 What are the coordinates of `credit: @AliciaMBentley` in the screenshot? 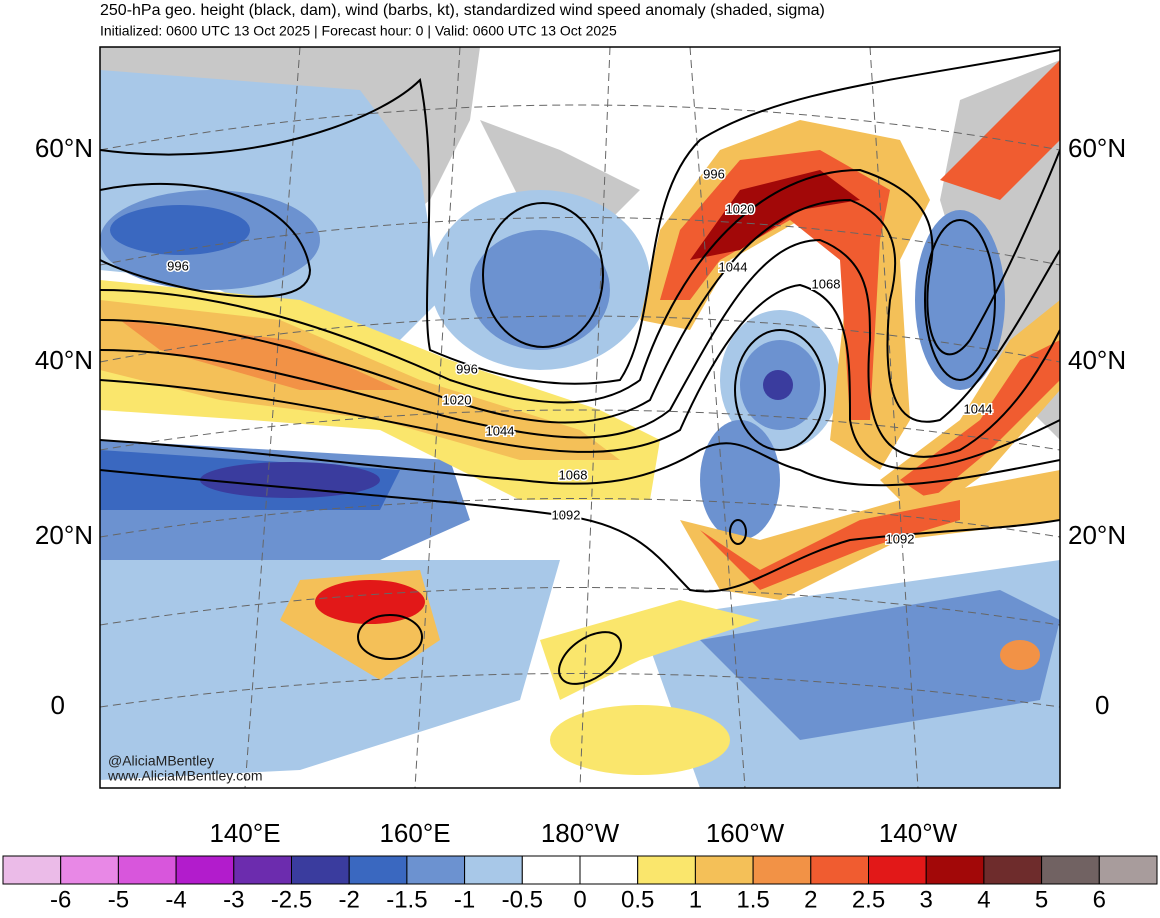 It's located at (161, 761).